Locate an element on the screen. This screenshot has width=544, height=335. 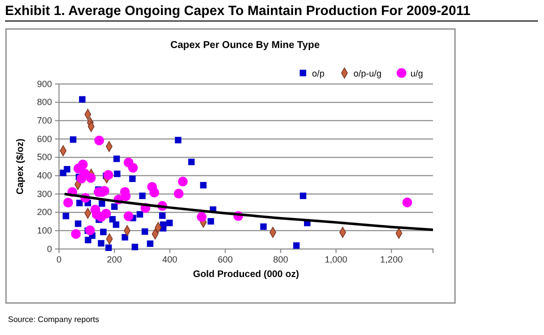
x-tick-label: 600 is located at coordinates (225, 259).